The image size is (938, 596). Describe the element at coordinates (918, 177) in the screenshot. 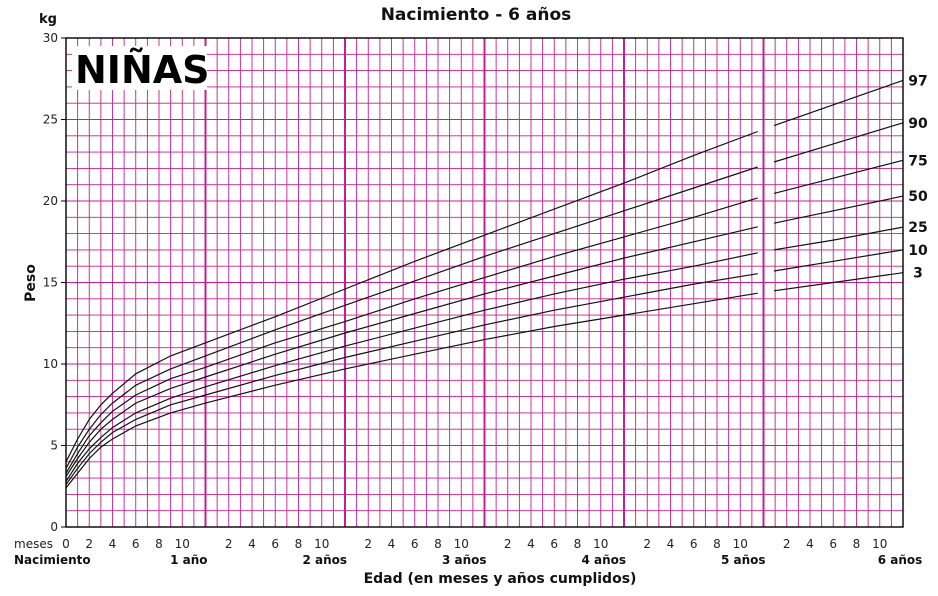

I see `percentile-labels: 97 90 75 50 25 10 3` at that location.